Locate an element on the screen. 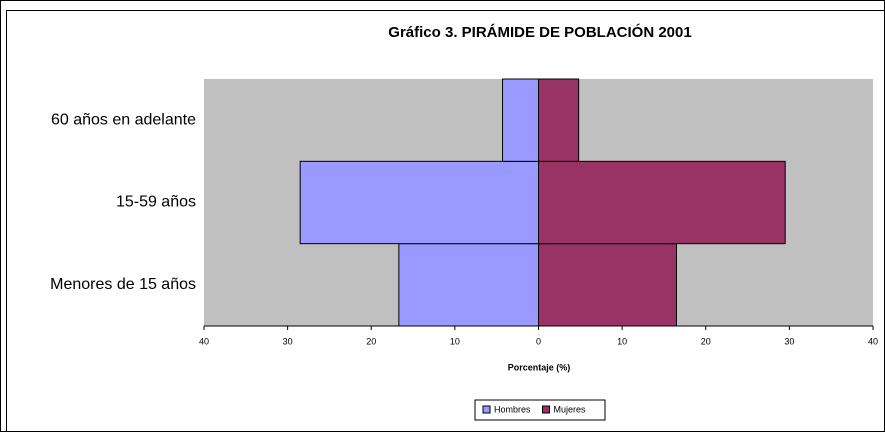 The image size is (885, 432). y-tick-label: 15-59 años is located at coordinates (156, 202).